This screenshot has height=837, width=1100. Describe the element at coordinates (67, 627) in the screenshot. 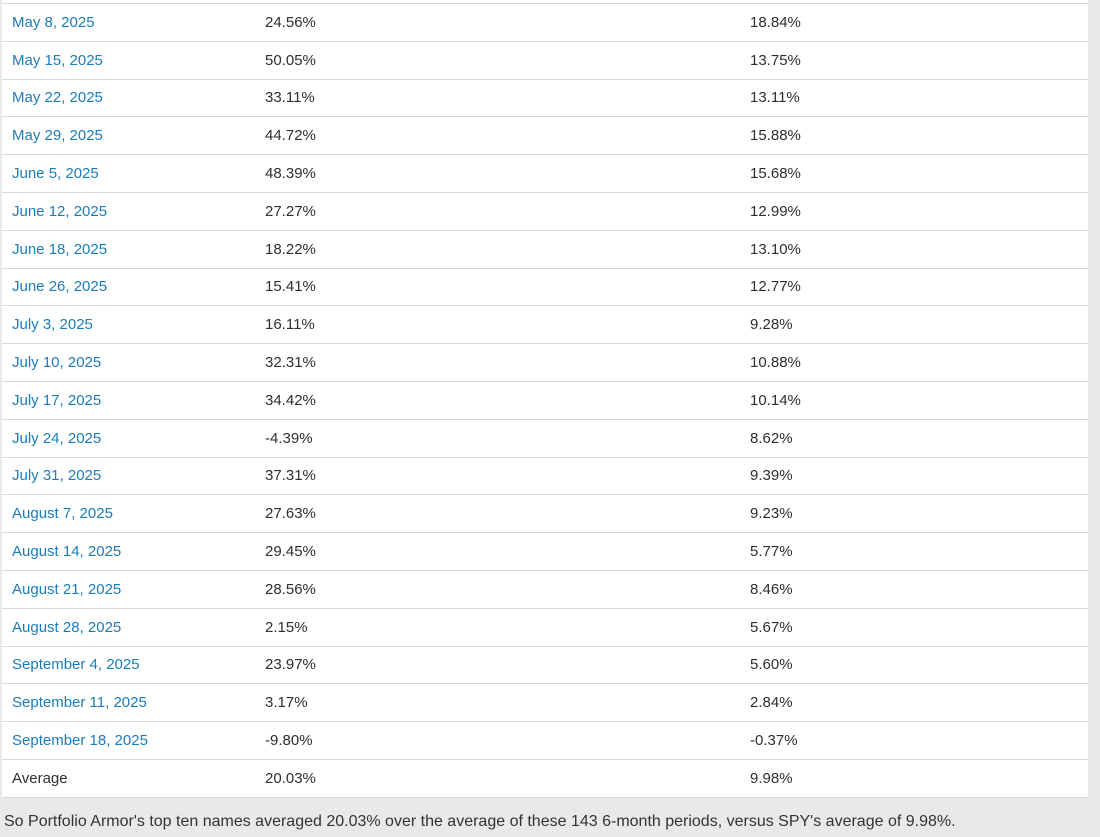

I see `date-link: August 28, 2025` at that location.